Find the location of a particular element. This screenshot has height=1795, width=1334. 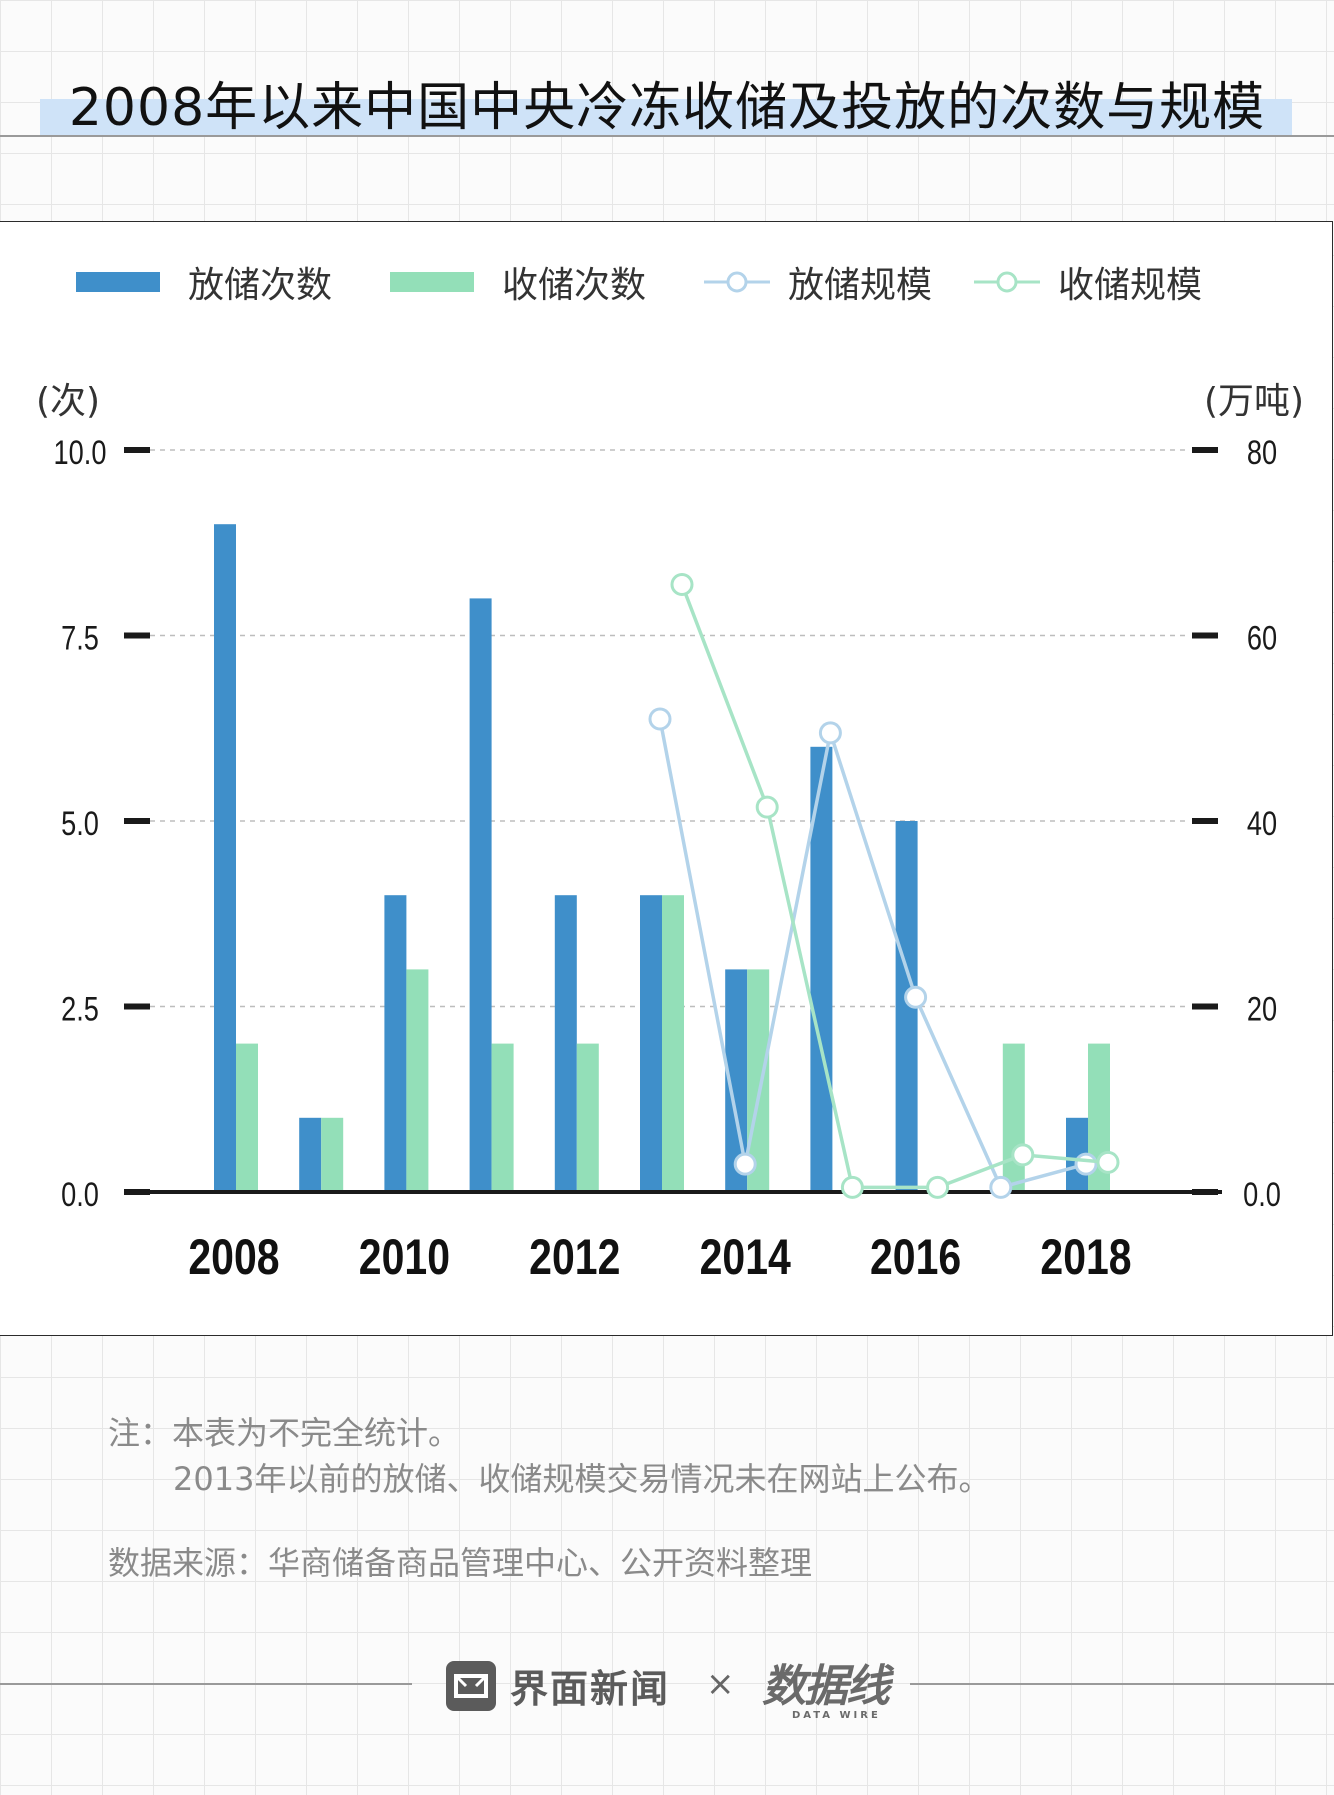

title-rule is located at coordinates (667, 136).